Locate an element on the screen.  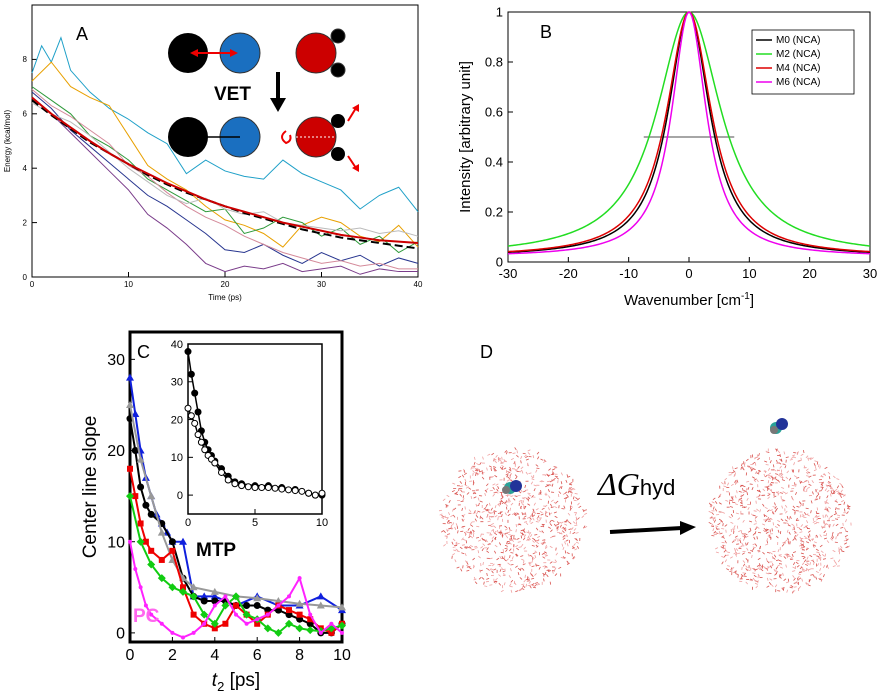
a-xlabel: Time (ps) is located at coordinates (225, 297).